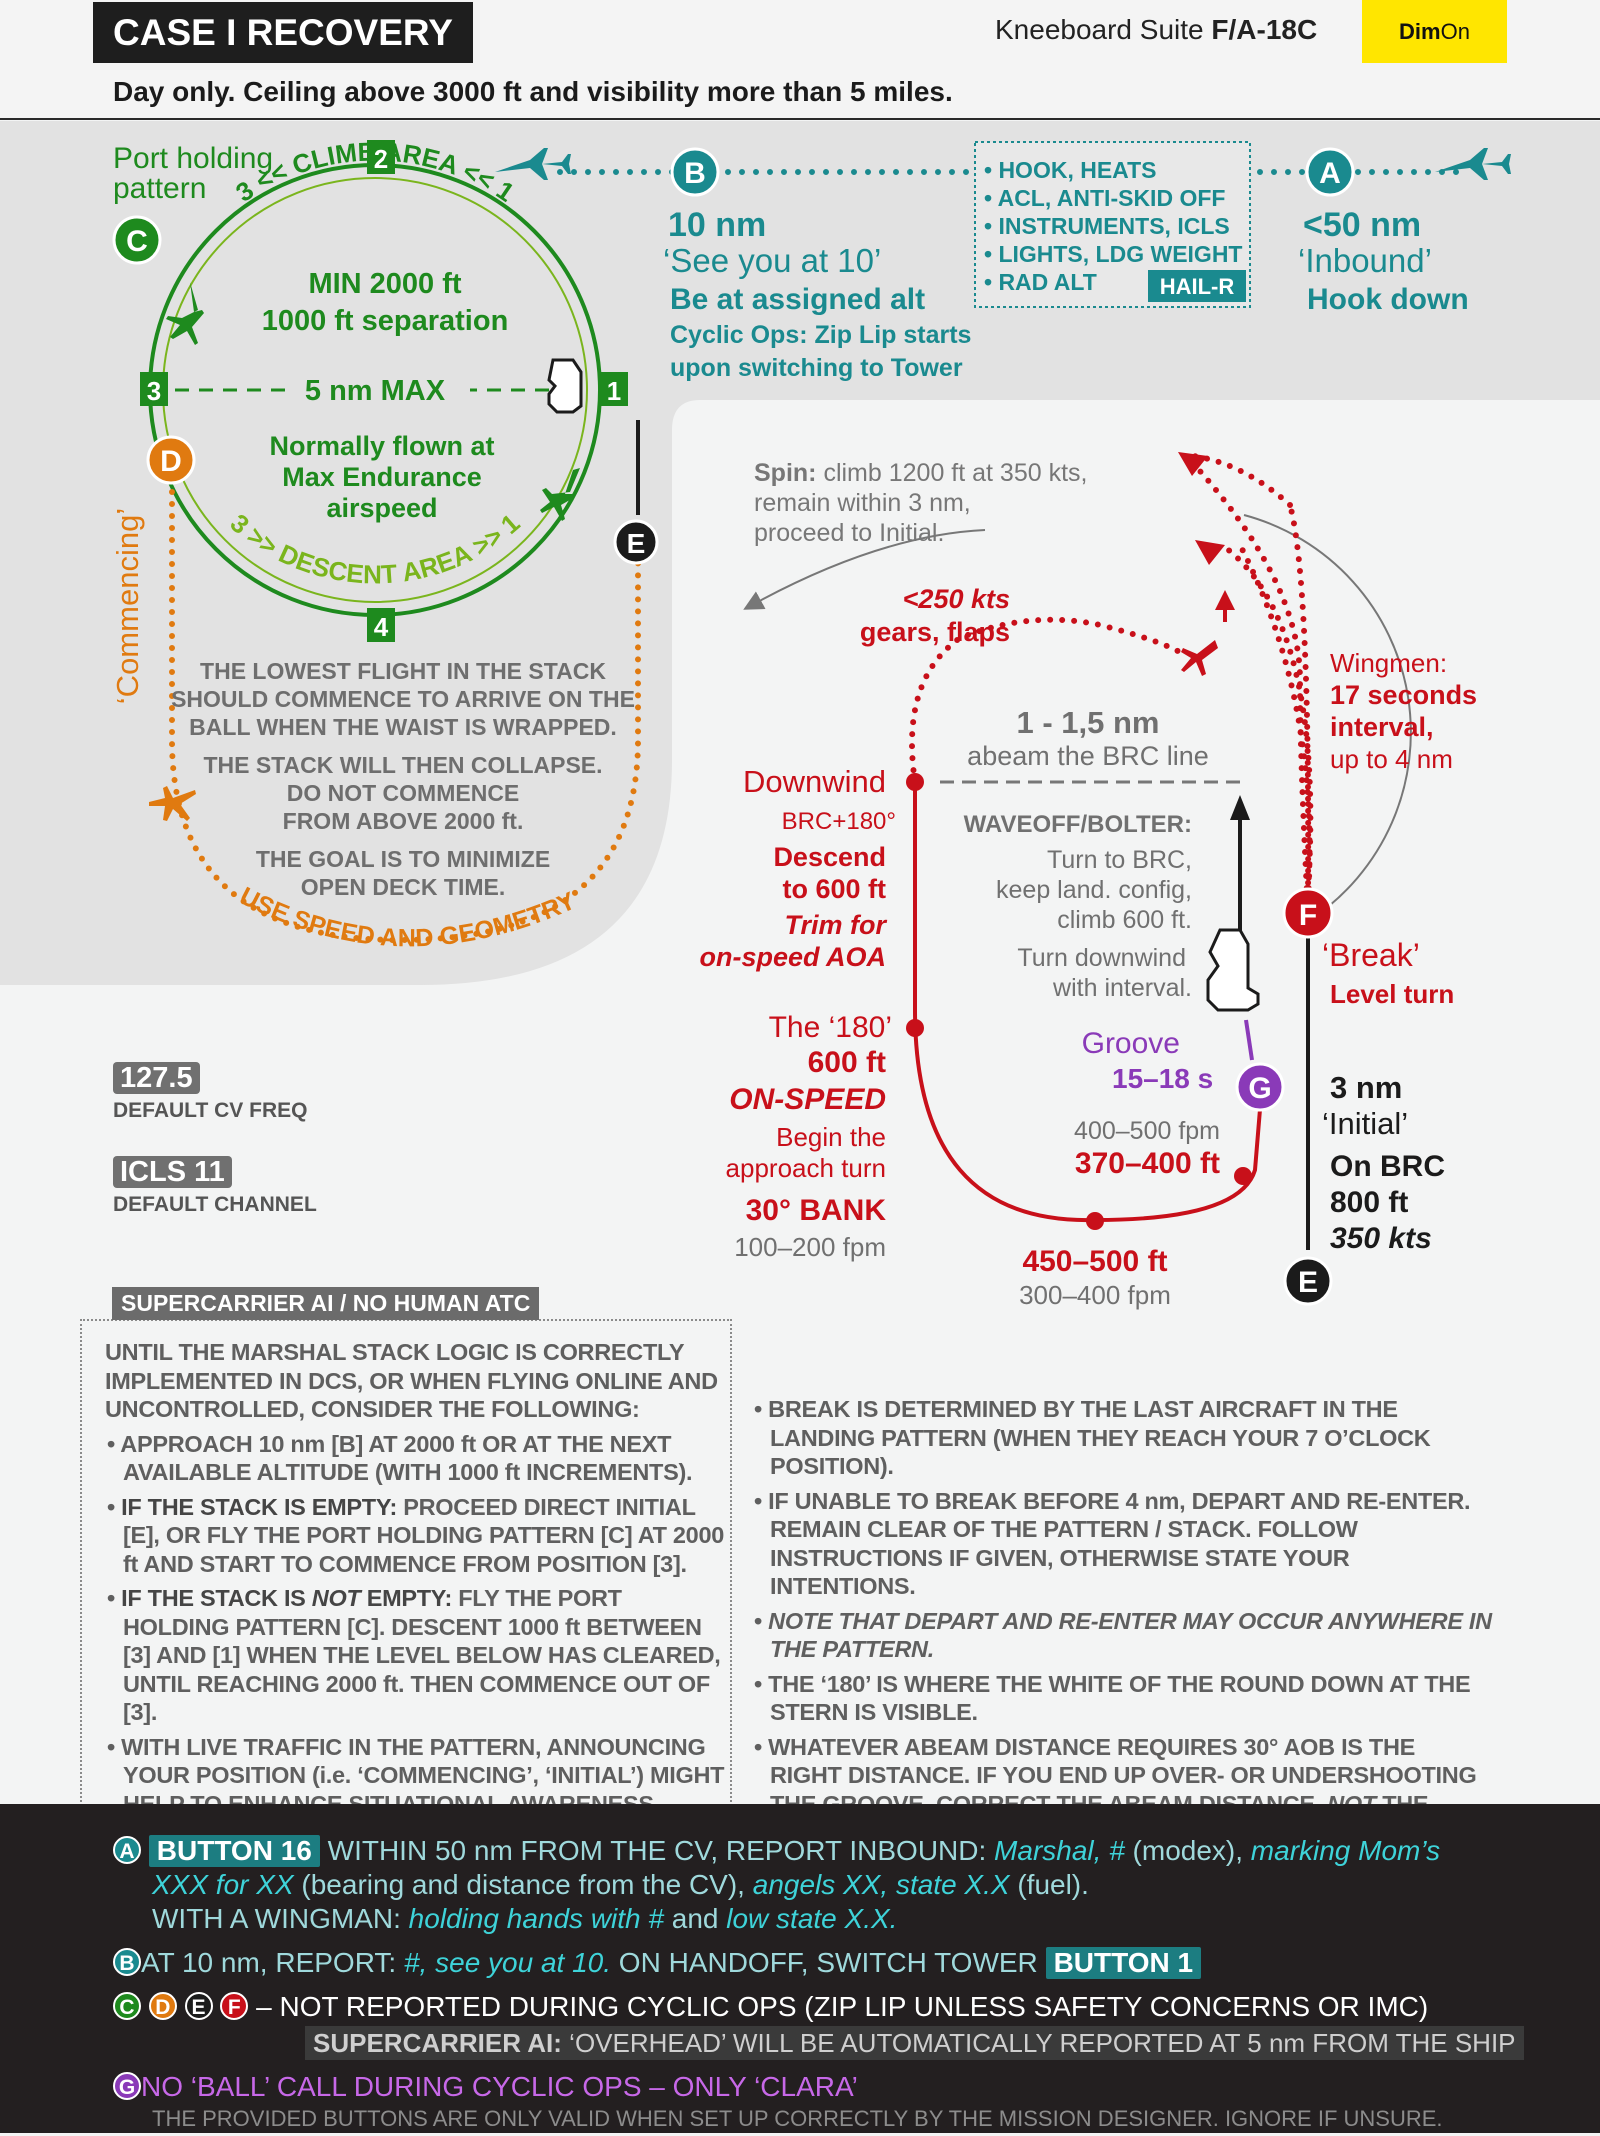  Describe the element at coordinates (1455, 31) in the screenshot. I see `on-label: On` at that location.